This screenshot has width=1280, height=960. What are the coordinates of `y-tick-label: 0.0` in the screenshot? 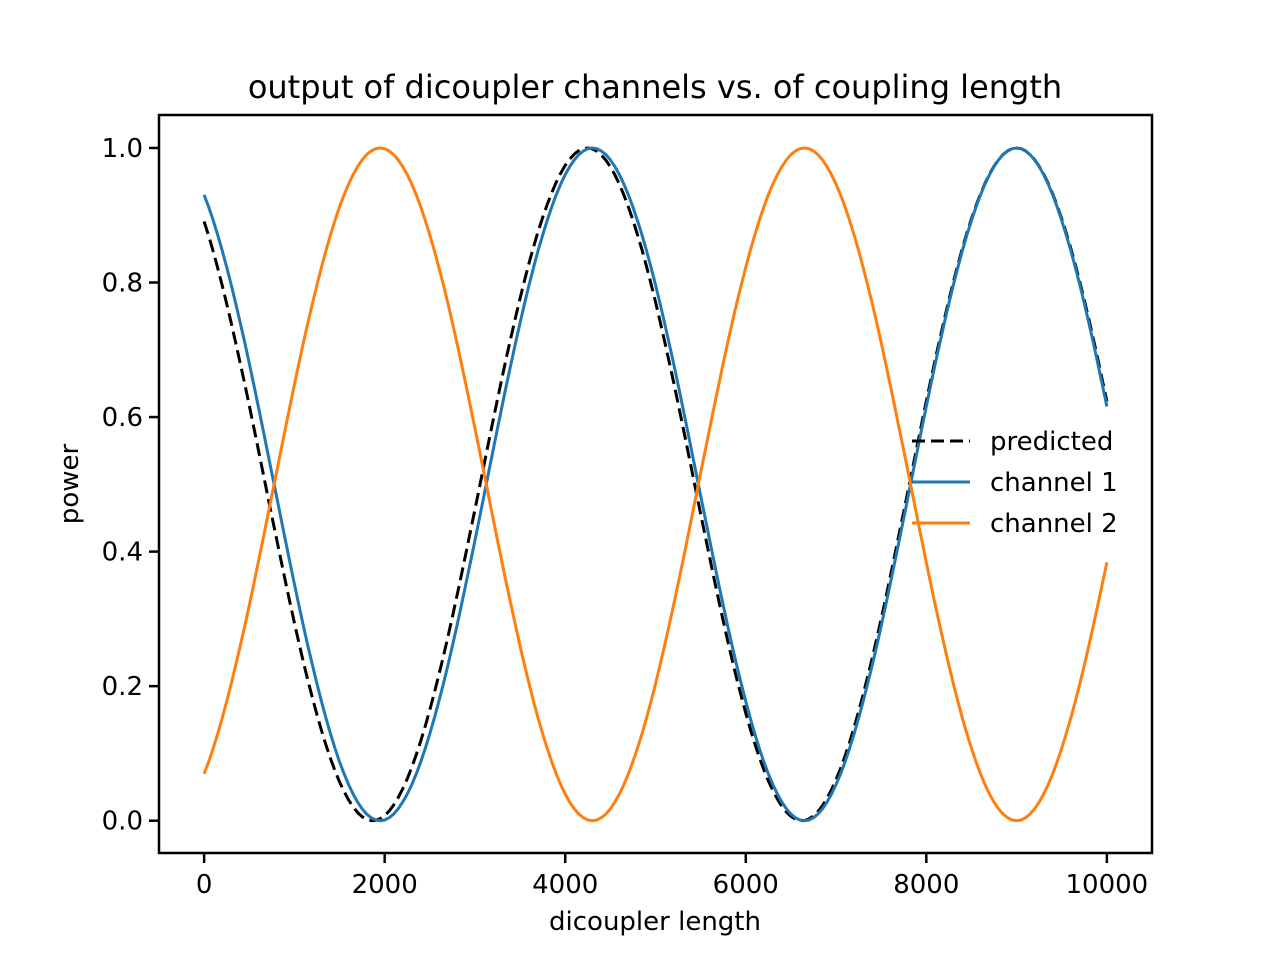 It's located at (122, 822).